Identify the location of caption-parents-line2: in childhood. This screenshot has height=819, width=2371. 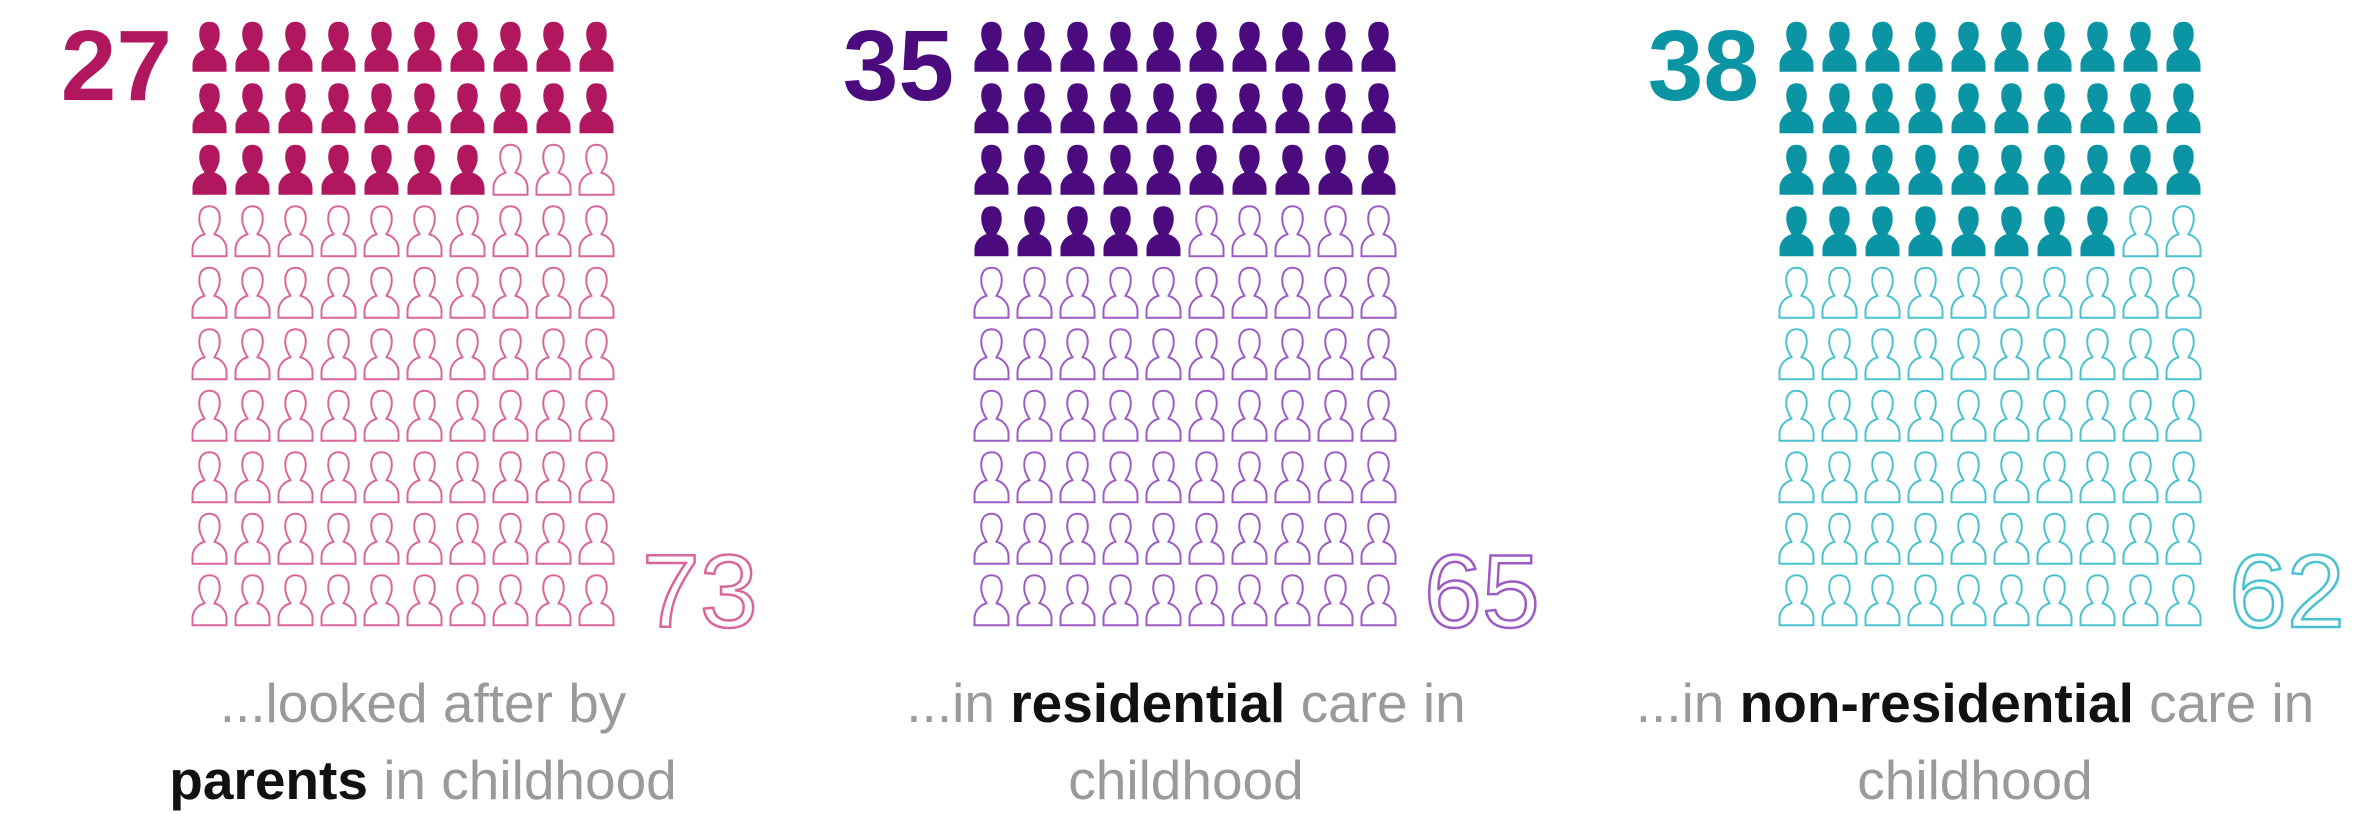
(522, 780).